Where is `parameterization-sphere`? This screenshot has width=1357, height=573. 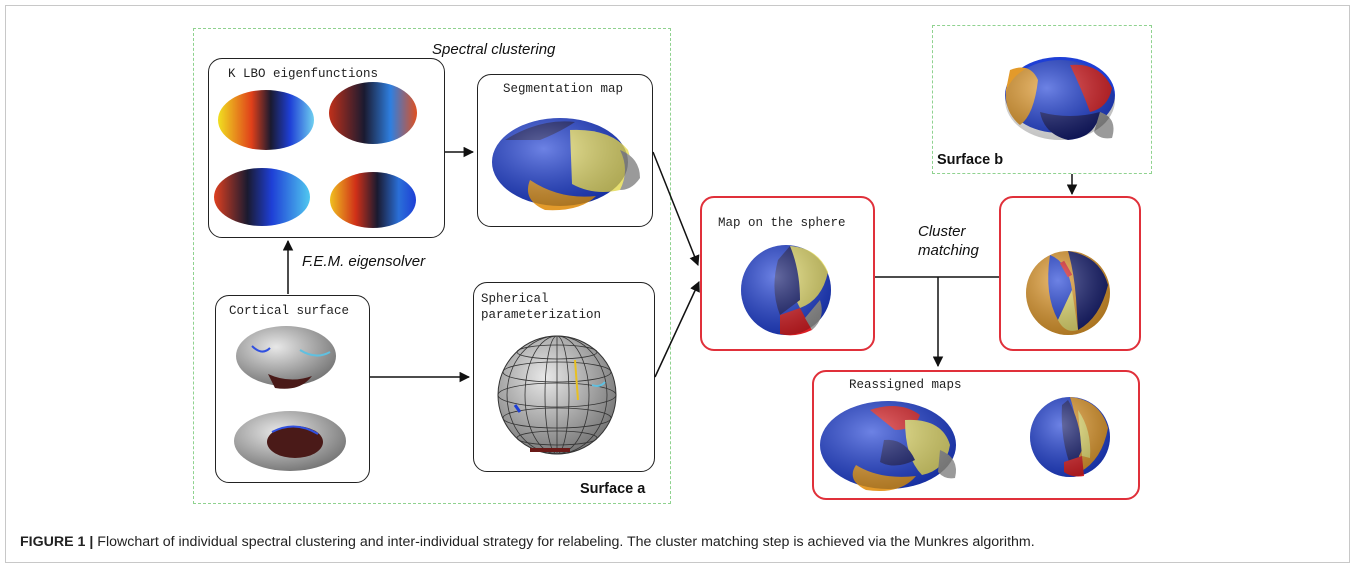 parameterization-sphere is located at coordinates (557, 395).